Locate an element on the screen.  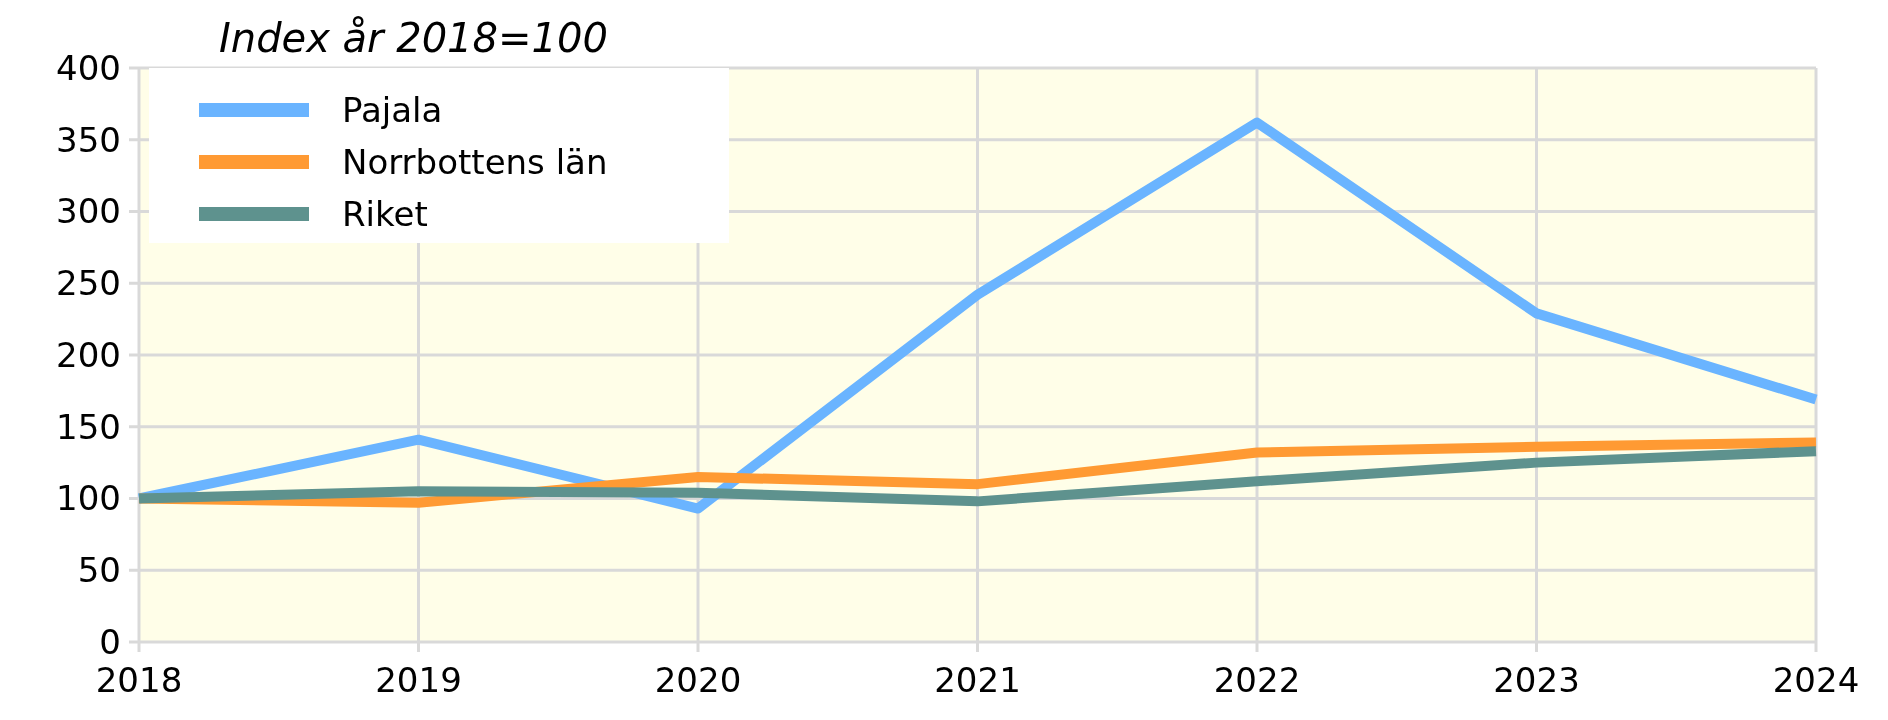
y-tick-label: 50 is located at coordinates (99, 570).